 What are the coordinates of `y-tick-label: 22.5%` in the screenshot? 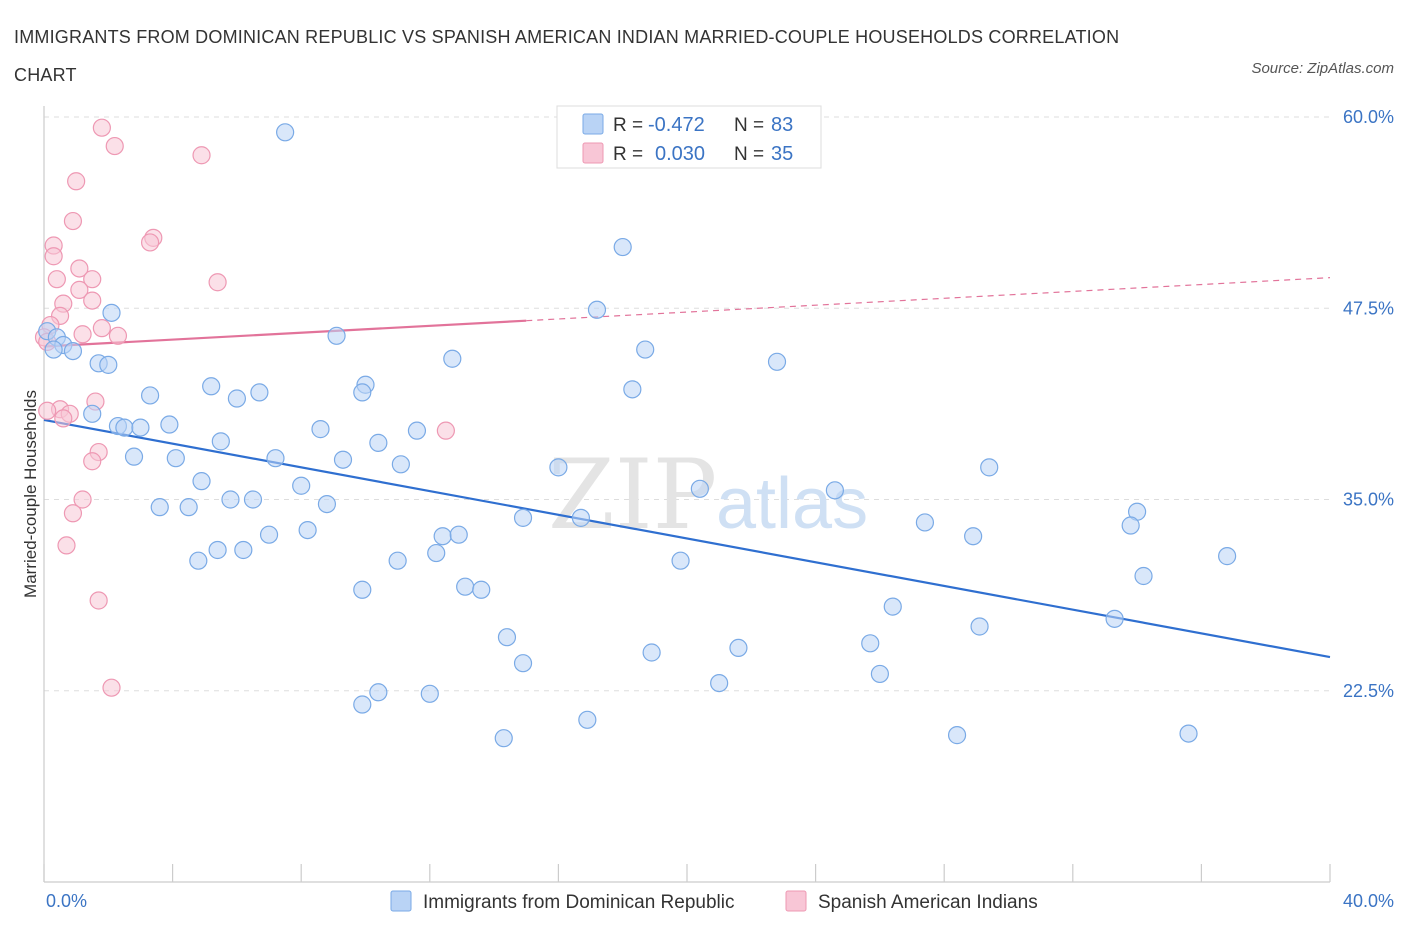 It's located at (1368, 691).